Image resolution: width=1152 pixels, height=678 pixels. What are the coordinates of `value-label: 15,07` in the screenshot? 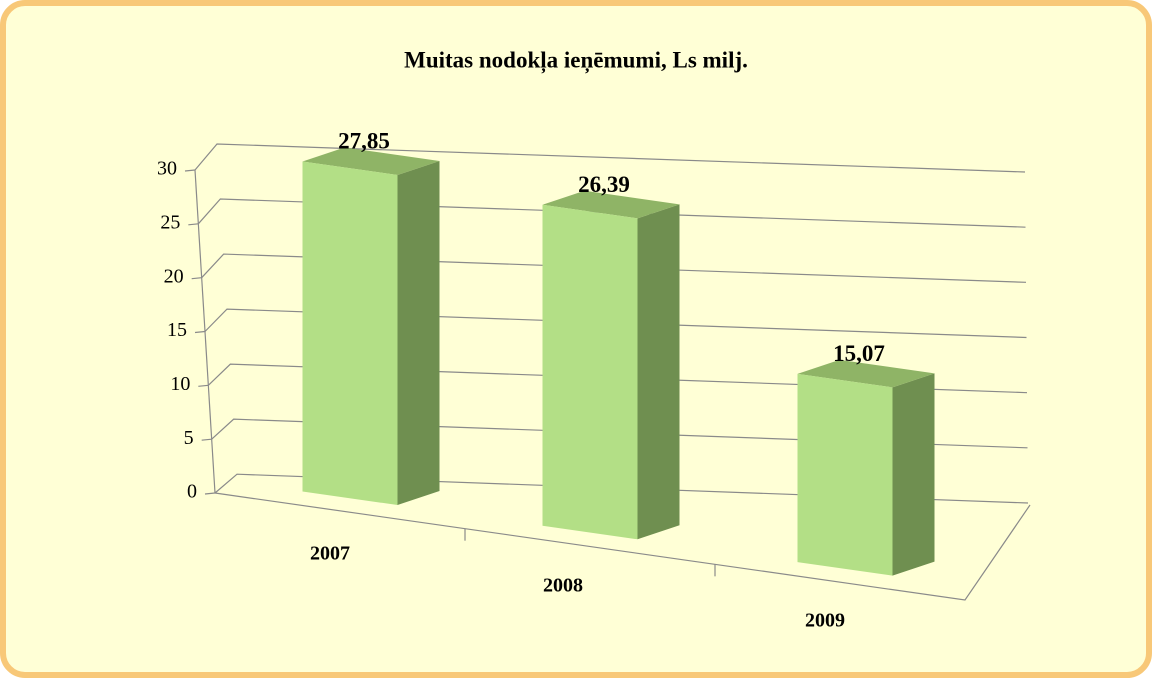 It's located at (859, 353).